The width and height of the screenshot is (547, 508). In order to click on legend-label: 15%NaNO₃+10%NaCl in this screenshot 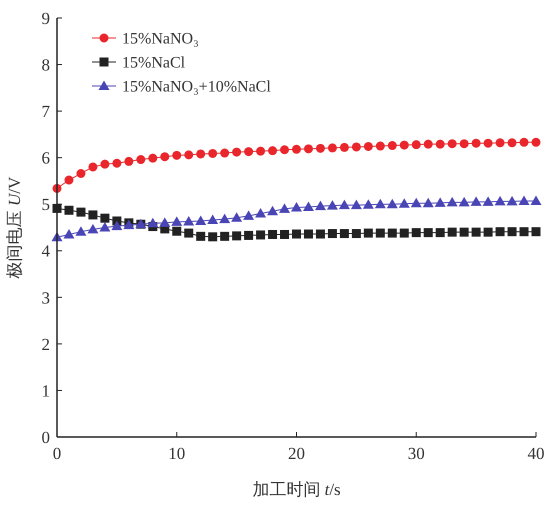, I will do `click(197, 87)`.